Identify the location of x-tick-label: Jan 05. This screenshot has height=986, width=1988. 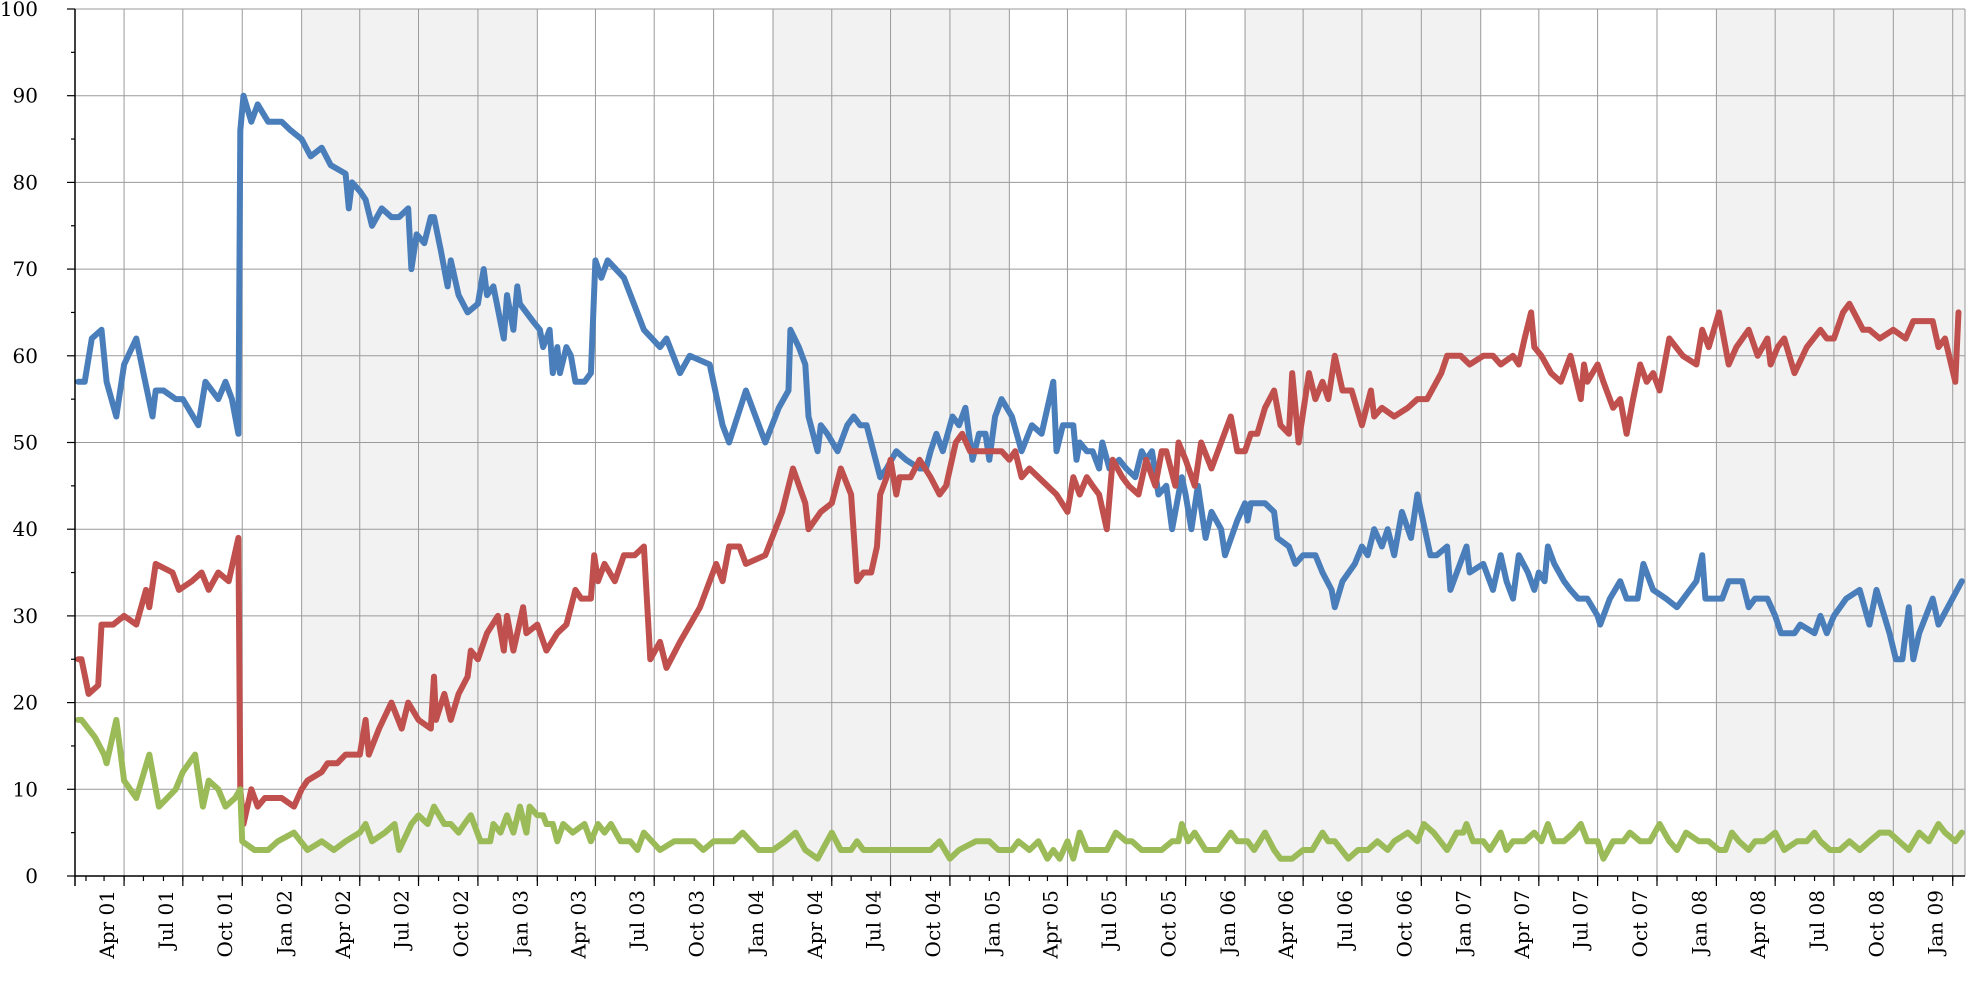
(992, 923).